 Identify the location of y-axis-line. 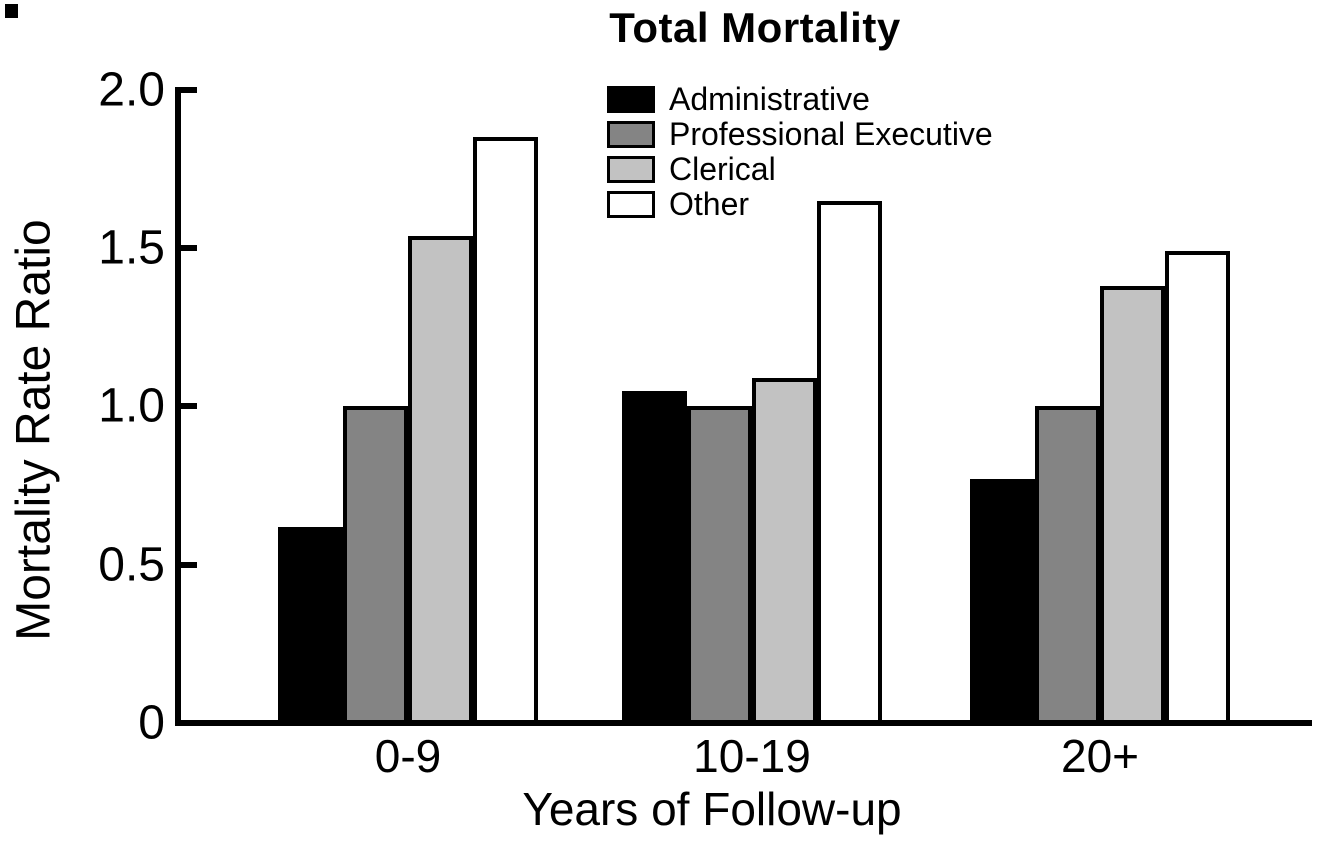
(178, 406).